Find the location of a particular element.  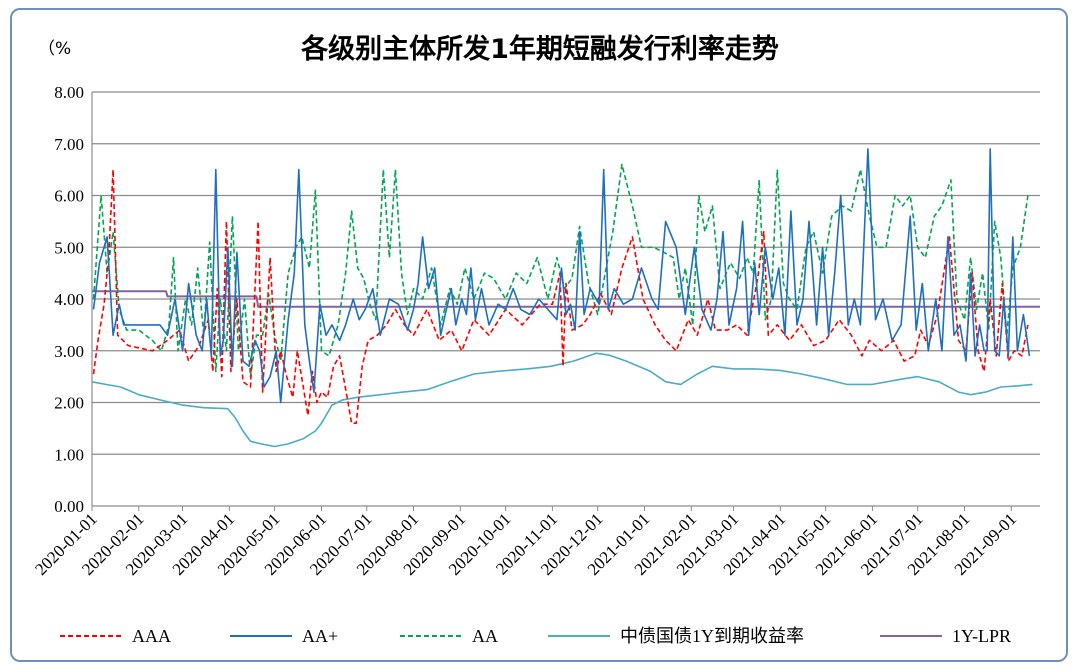

legend-label-4: 1Y-LPR is located at coordinates (981, 636).